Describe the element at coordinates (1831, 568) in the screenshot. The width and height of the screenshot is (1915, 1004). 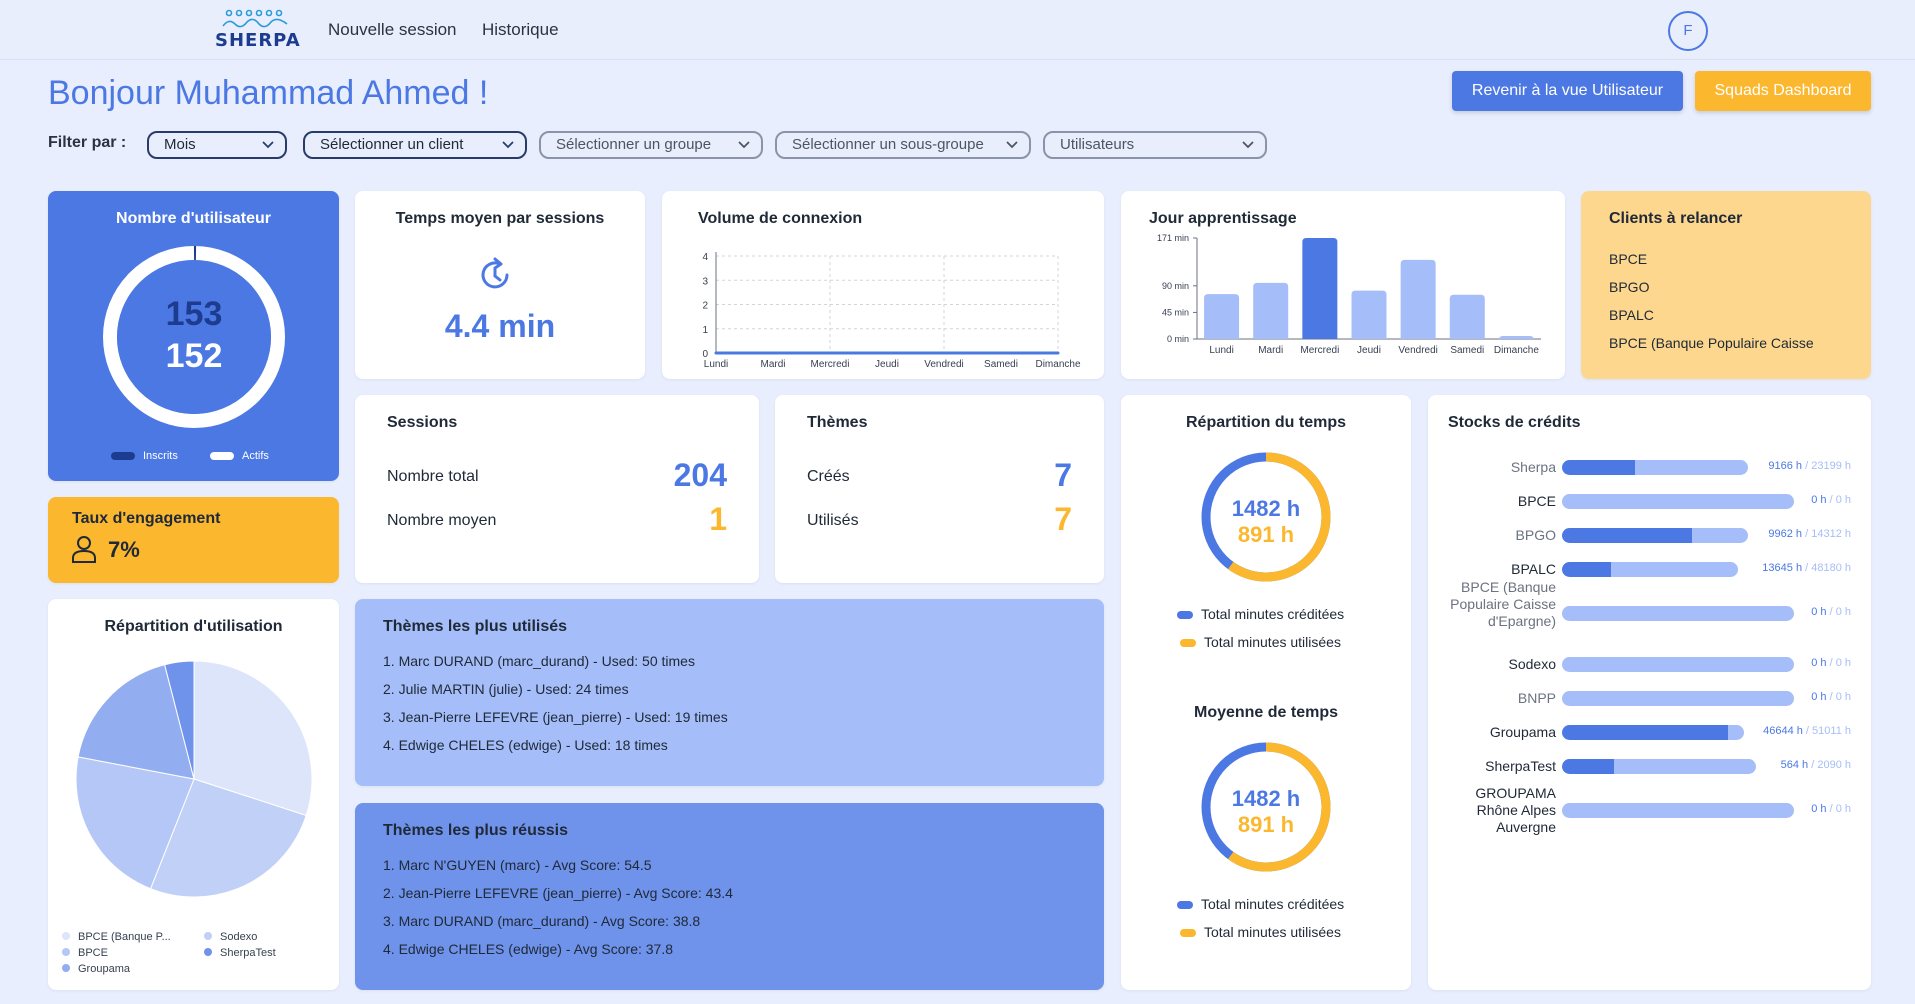
I see `credit-total: 48180 h` at that location.